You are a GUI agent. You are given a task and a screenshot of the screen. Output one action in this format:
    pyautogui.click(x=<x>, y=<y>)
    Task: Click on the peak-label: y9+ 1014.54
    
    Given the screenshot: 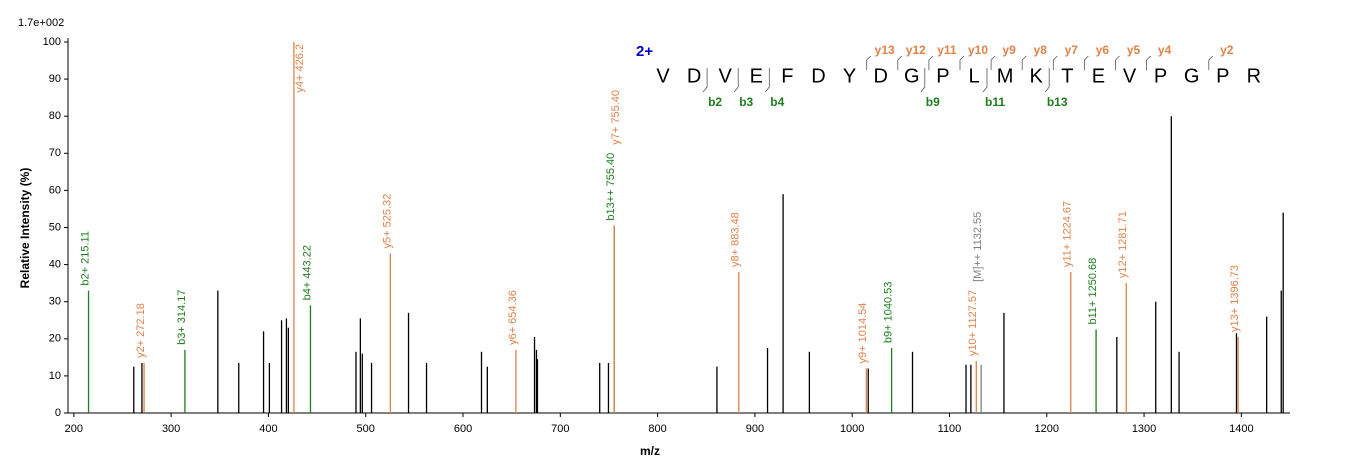 What is the action you would take?
    pyautogui.click(x=863, y=333)
    